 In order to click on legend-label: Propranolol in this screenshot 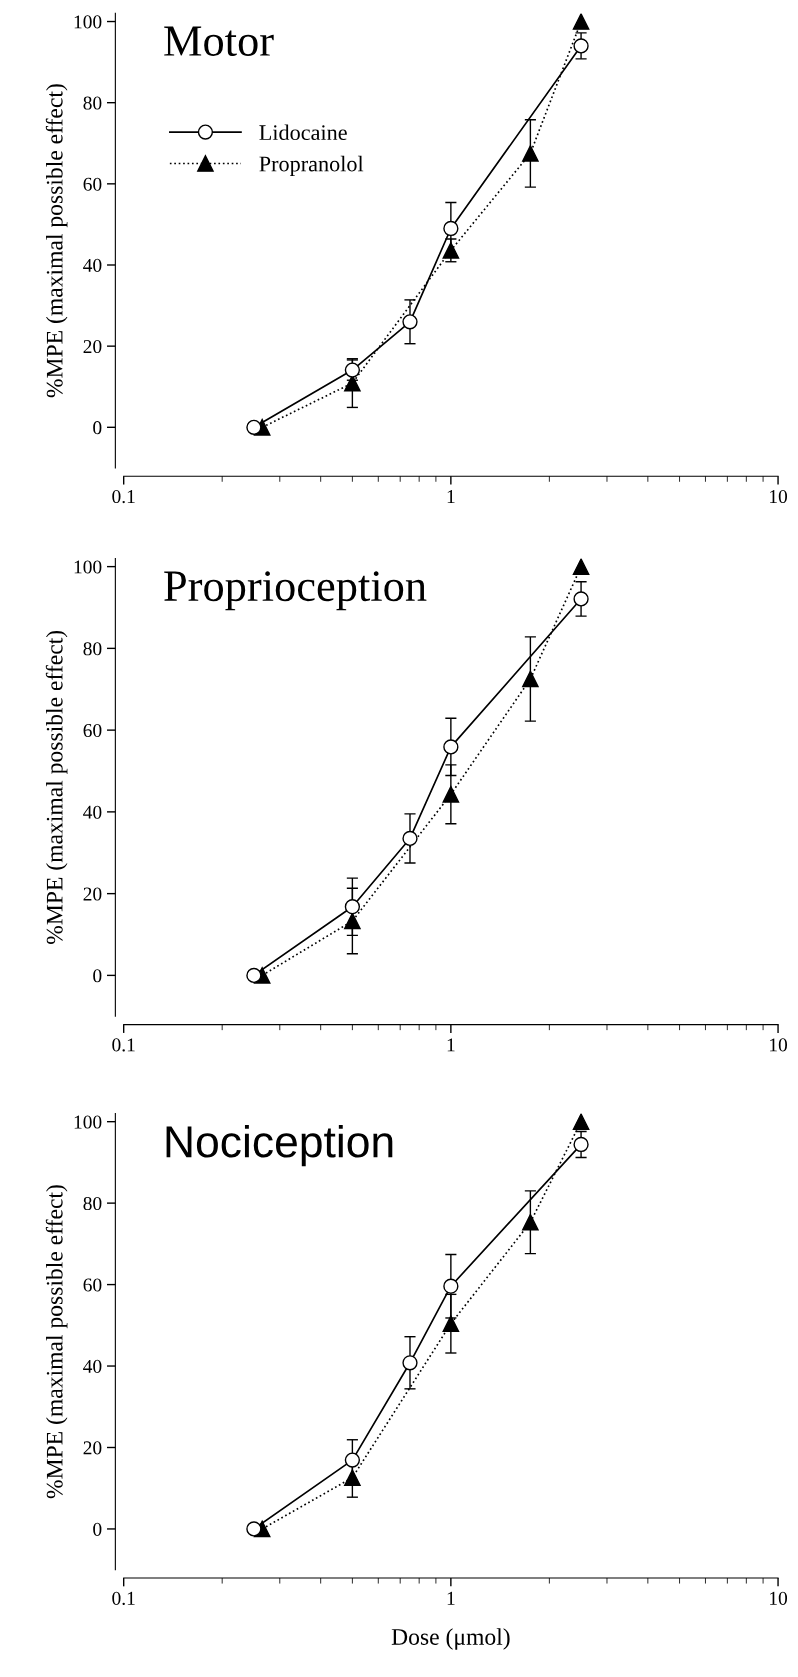, I will do `click(311, 165)`.